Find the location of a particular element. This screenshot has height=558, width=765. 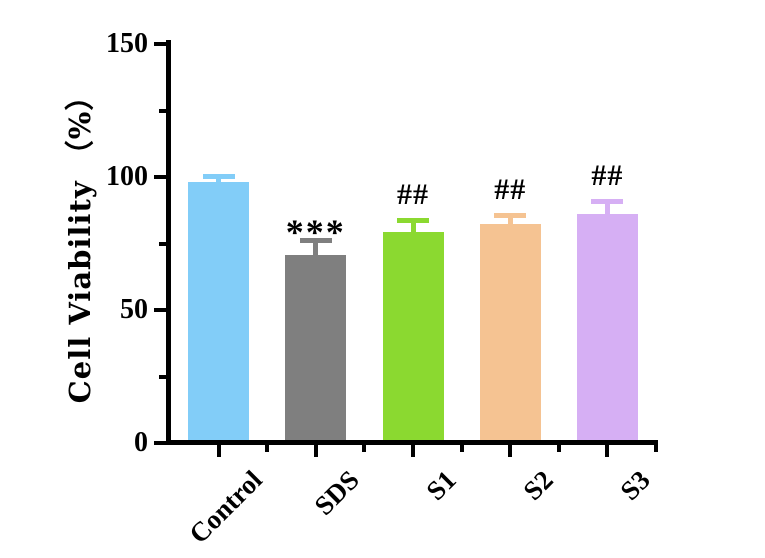

error-bar-cap-control is located at coordinates (218, 176).